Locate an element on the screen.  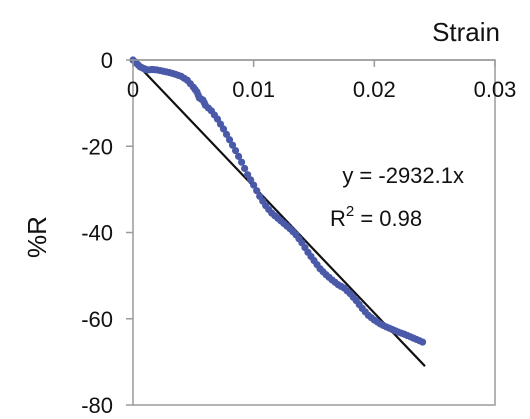
y-axis-title: %R is located at coordinates (37, 237).